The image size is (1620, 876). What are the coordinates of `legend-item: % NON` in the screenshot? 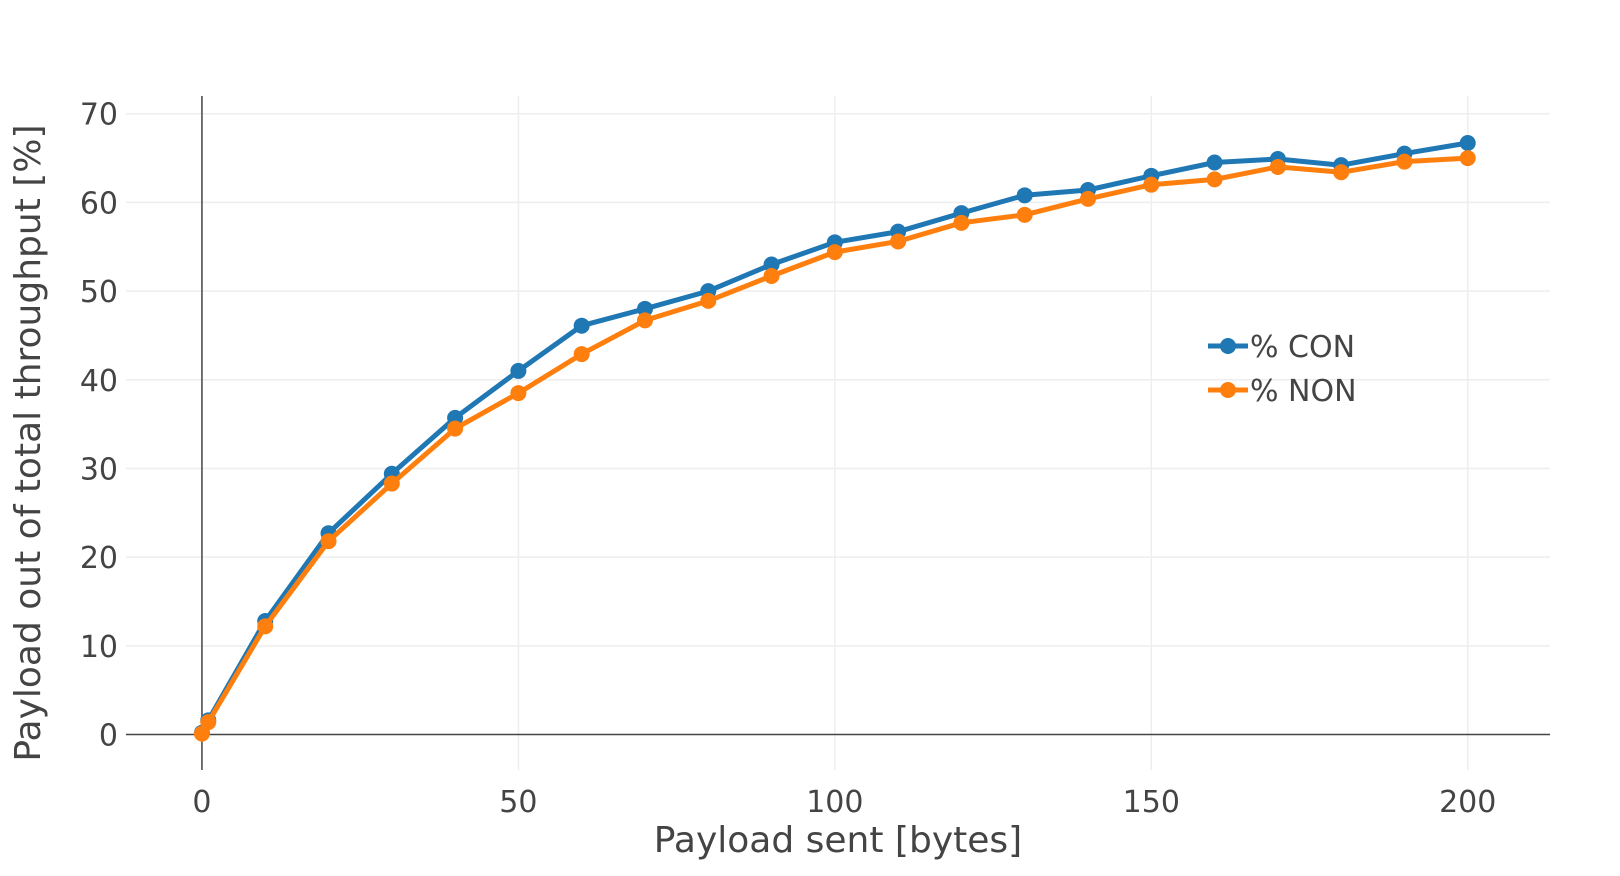 It's located at (1282, 391).